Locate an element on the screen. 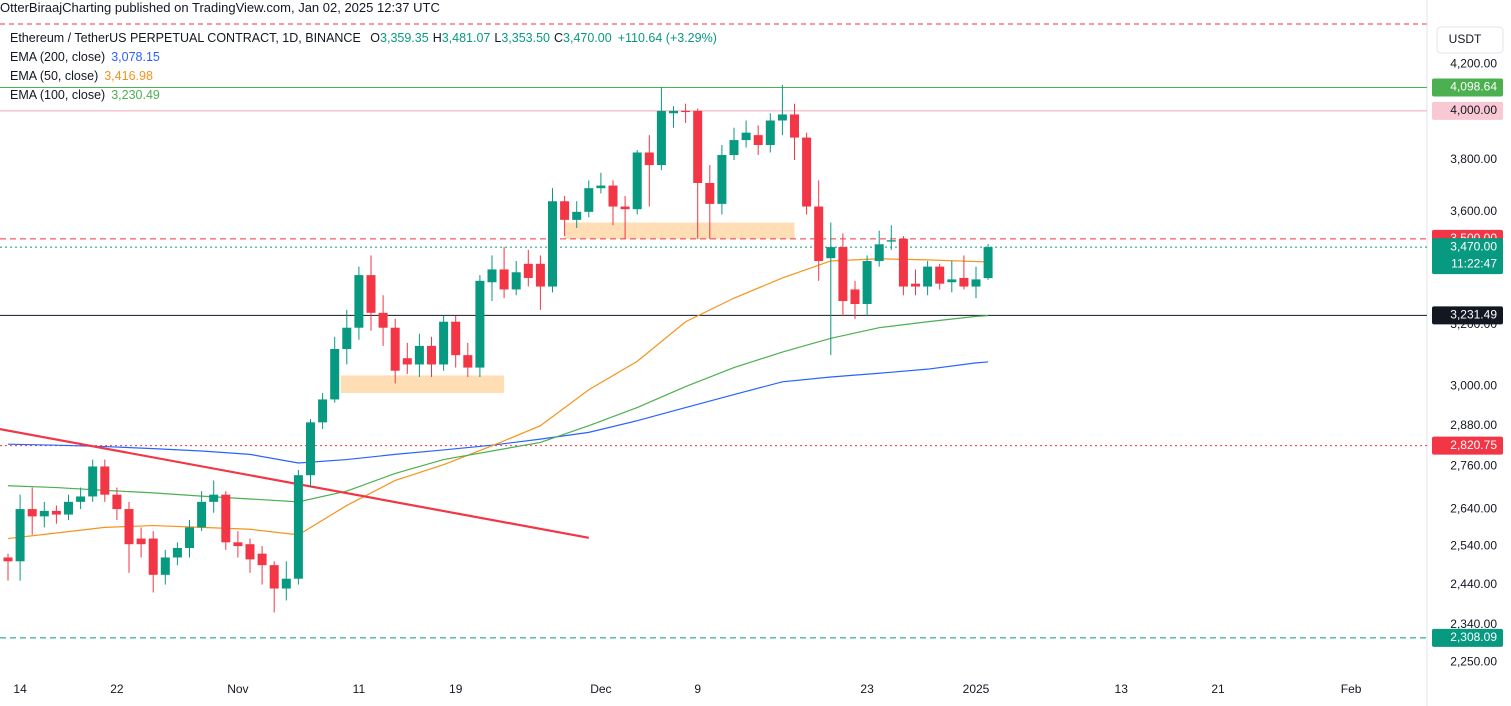 The width and height of the screenshot is (1511, 706). level-label: 2,820.75 is located at coordinates (1473, 445).